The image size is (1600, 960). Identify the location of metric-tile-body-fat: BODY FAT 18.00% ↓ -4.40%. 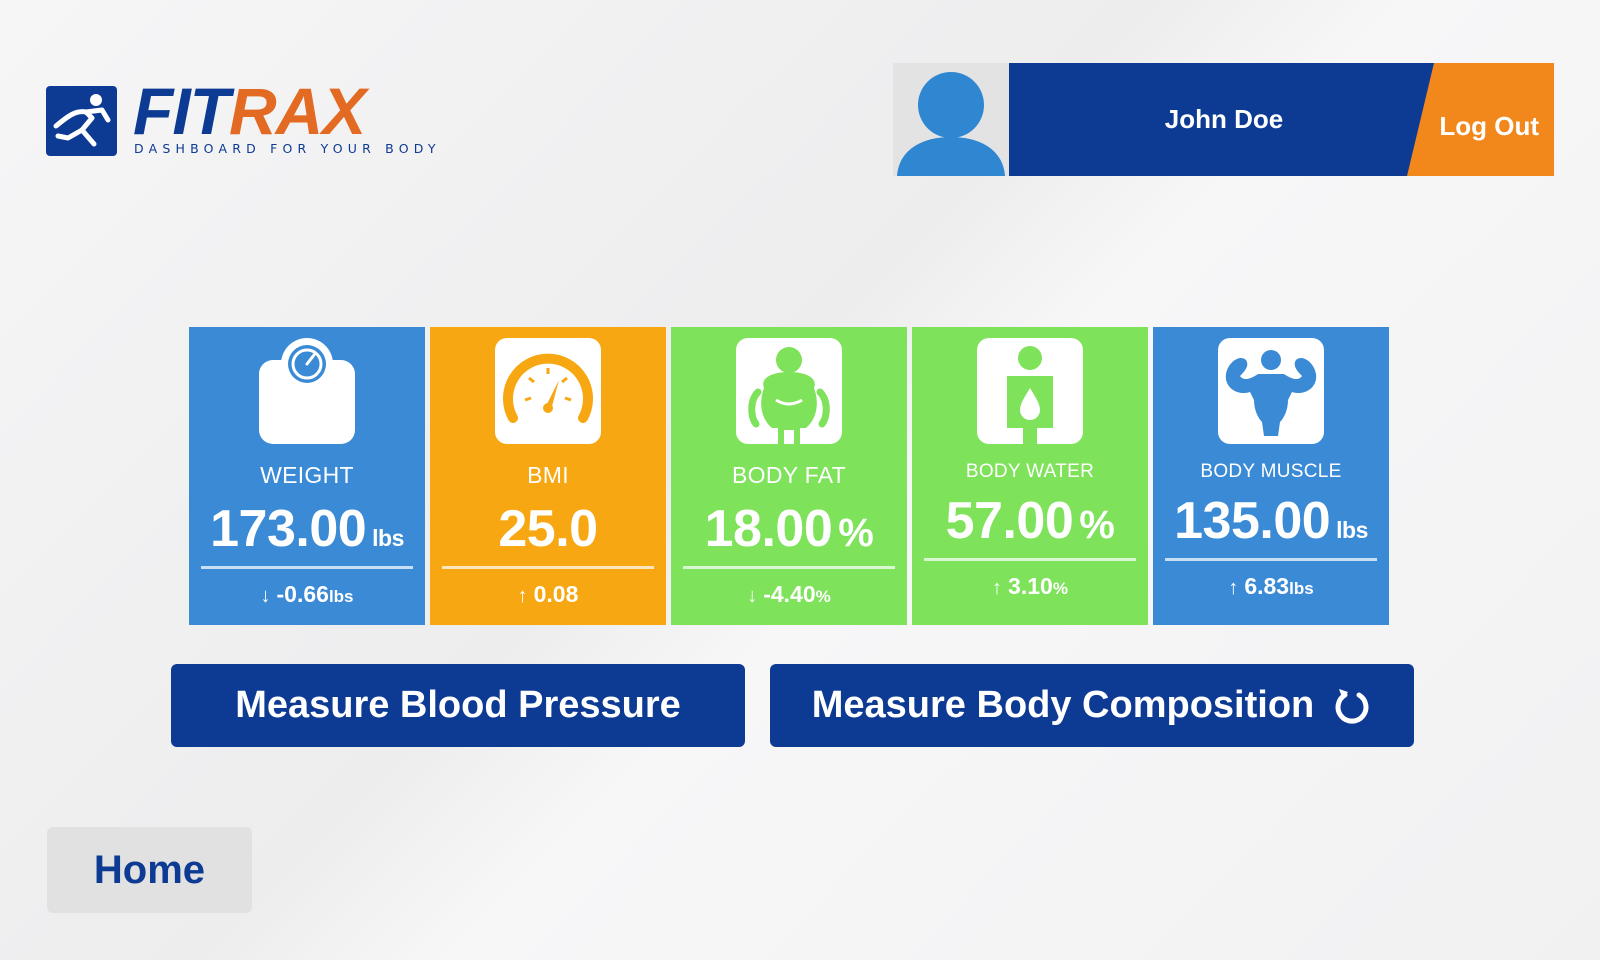
(789, 476).